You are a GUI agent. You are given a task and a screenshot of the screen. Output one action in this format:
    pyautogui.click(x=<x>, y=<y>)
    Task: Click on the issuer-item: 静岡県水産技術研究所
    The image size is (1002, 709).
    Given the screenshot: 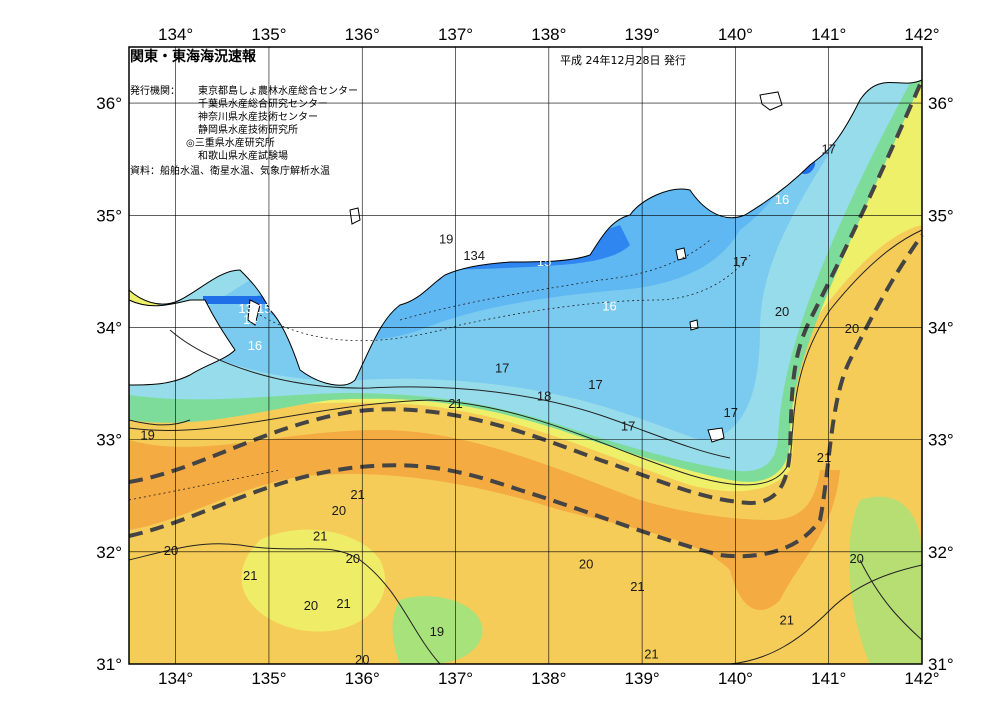 What is the action you would take?
    pyautogui.click(x=248, y=130)
    